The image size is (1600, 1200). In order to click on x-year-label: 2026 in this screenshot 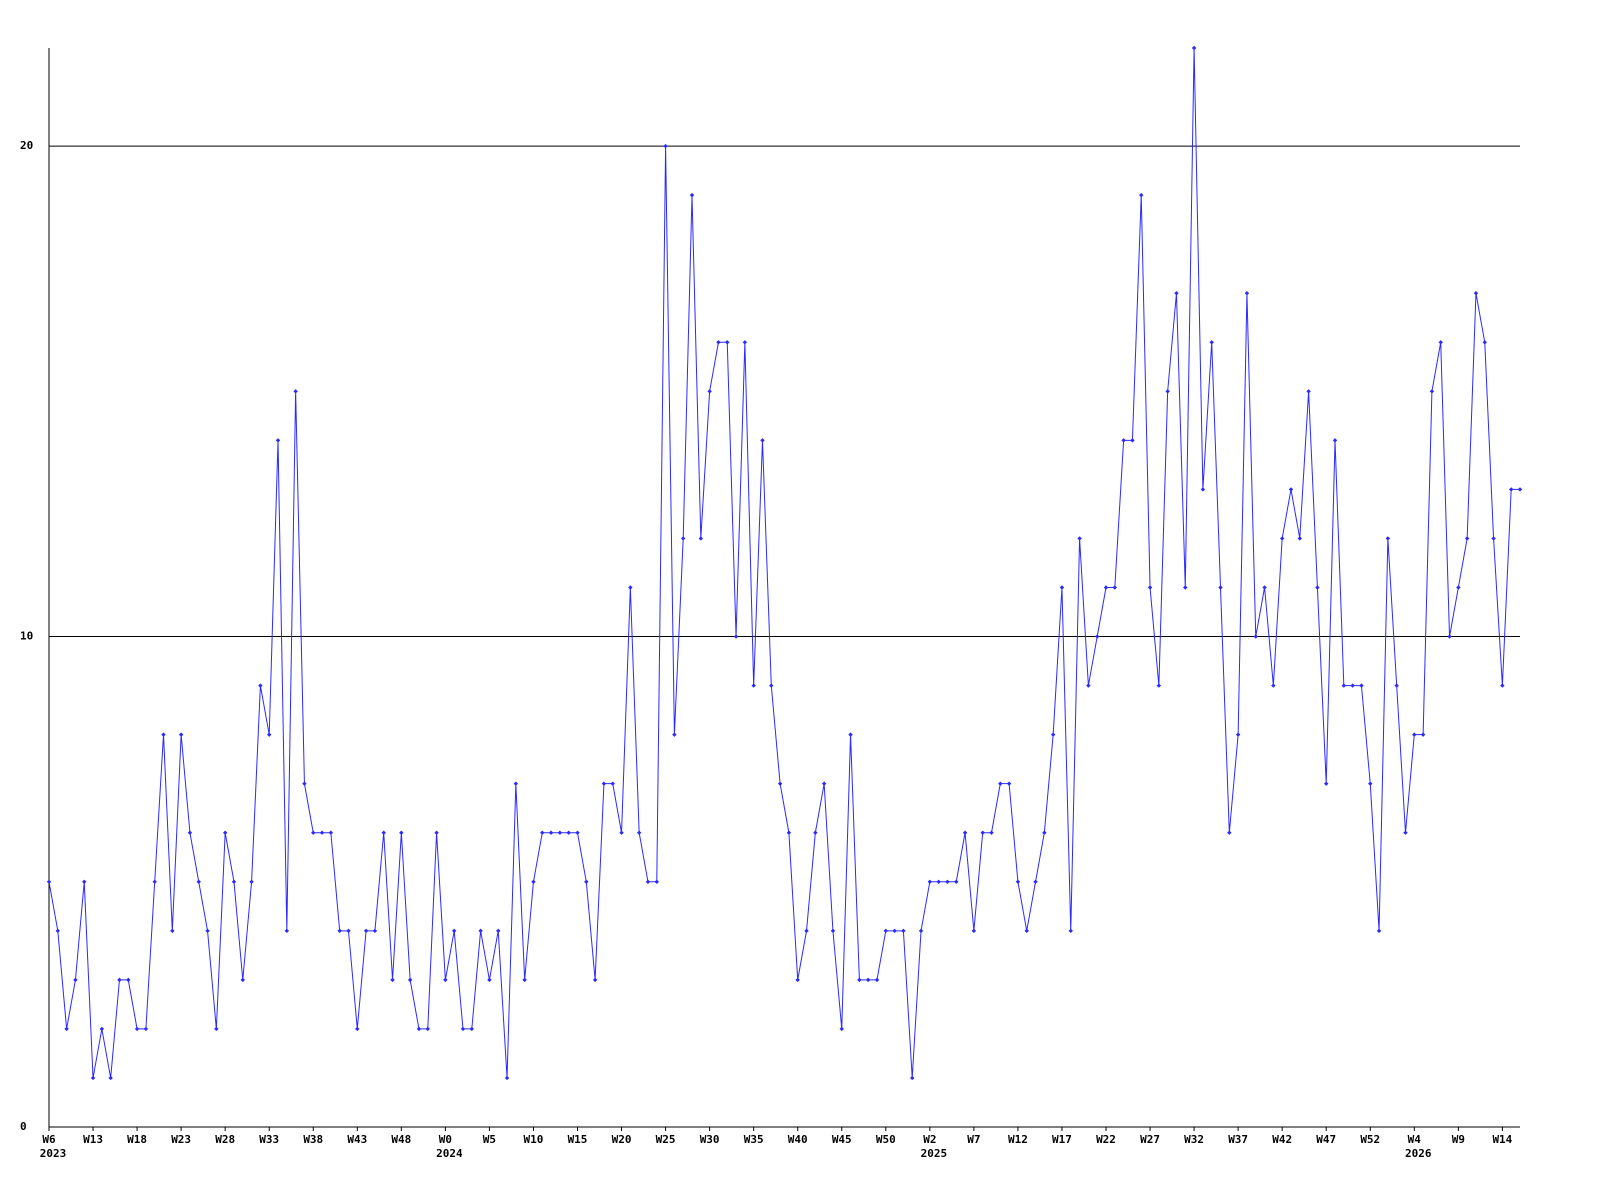, I will do `click(1418, 1153)`.